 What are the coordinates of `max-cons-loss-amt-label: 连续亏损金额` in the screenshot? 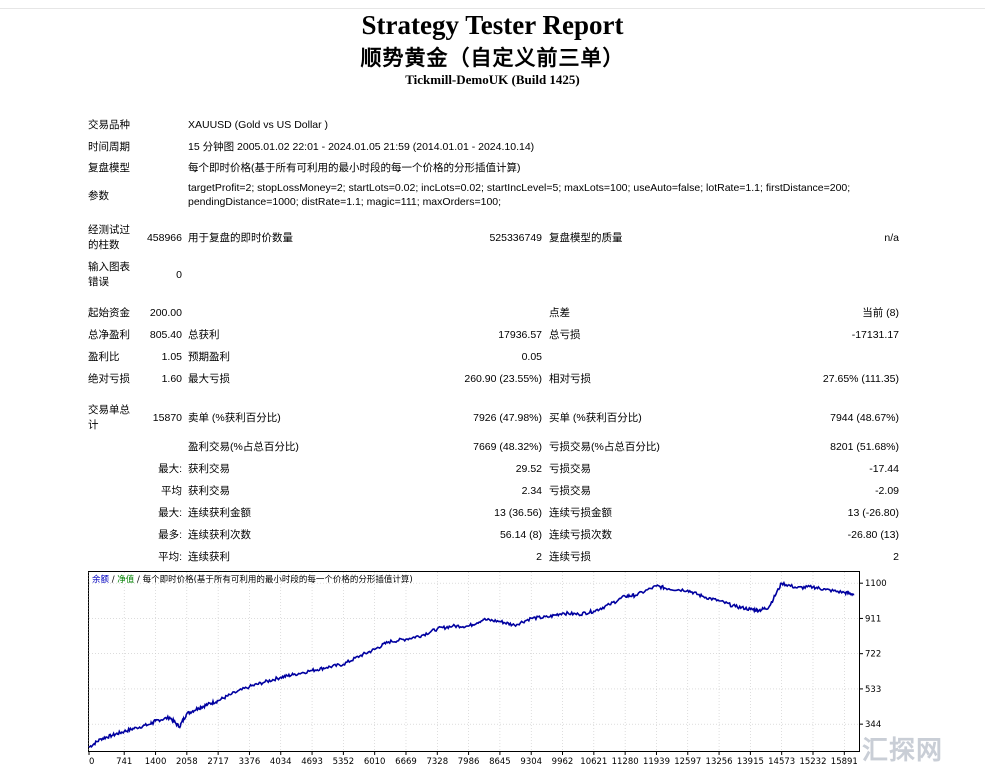 It's located at (580, 513).